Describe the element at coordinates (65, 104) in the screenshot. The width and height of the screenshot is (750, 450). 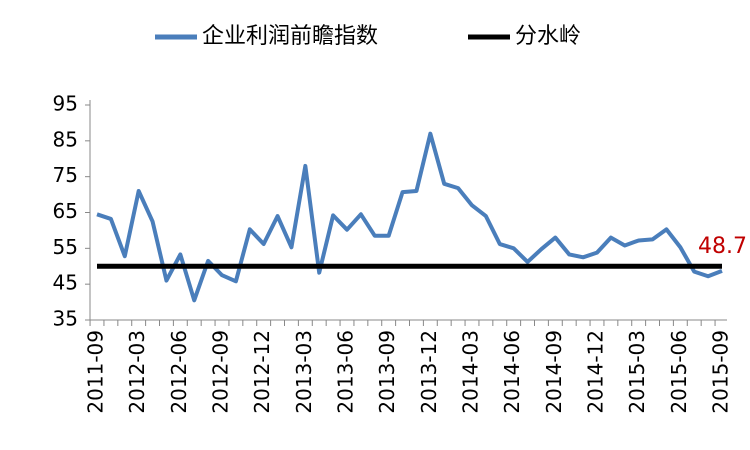
I see `y-tick-label: 95` at that location.